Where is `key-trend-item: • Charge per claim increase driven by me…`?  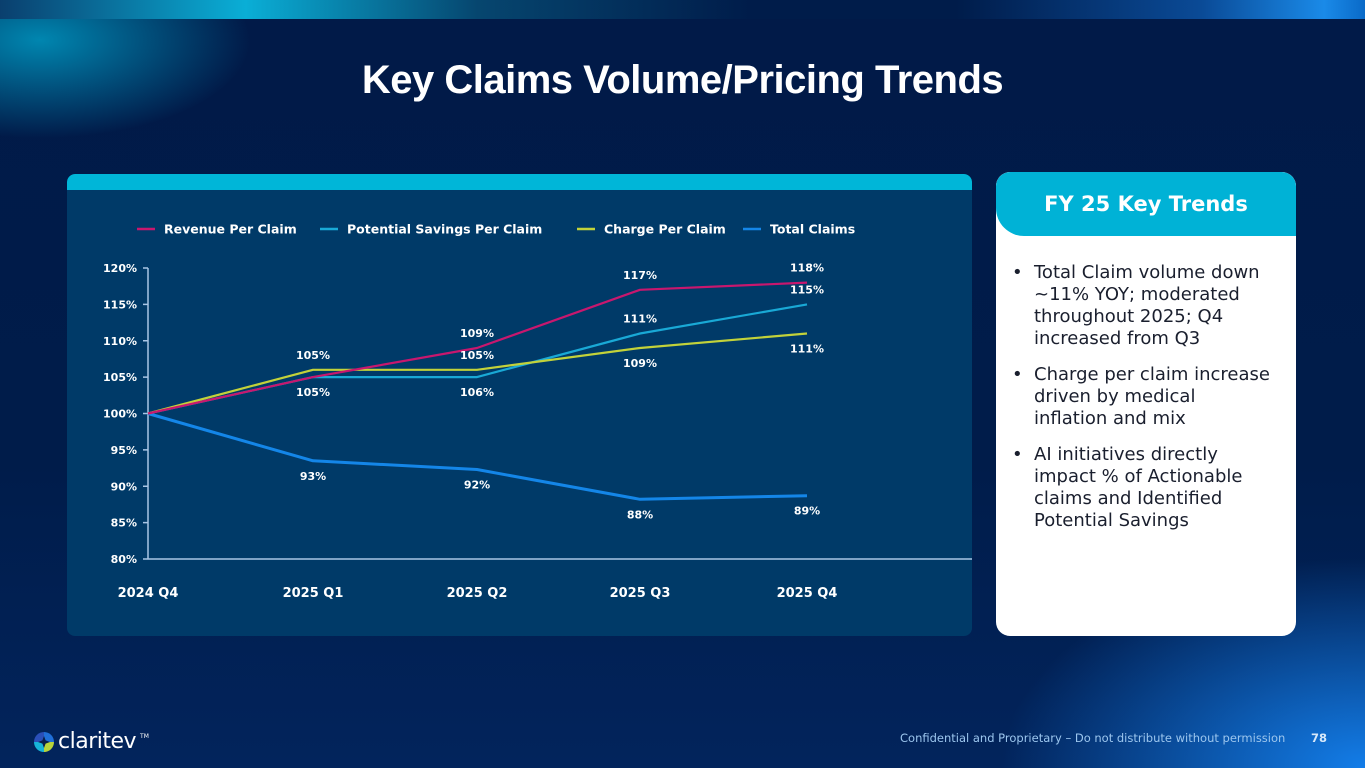
key-trend-item: • Charge per claim increase driven by me… is located at coordinates (1141, 397).